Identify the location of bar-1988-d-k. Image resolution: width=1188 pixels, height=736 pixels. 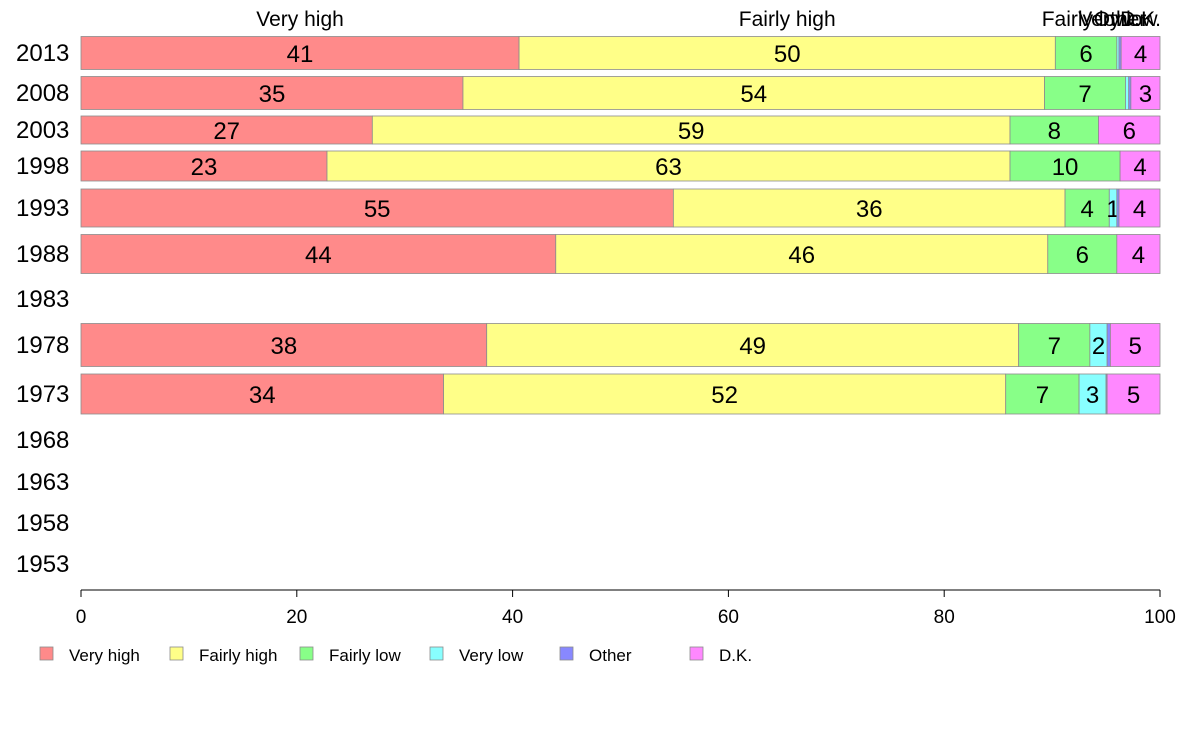
(1138, 254).